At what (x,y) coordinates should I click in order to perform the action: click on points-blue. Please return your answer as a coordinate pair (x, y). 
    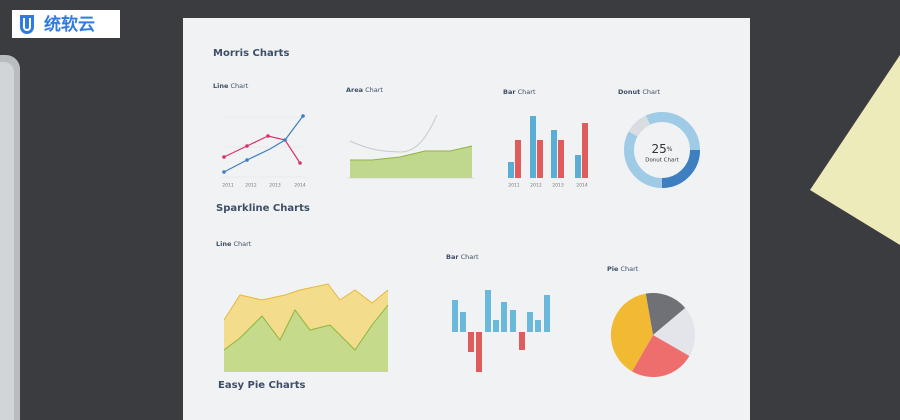
    Looking at the image, I should click on (263, 144).